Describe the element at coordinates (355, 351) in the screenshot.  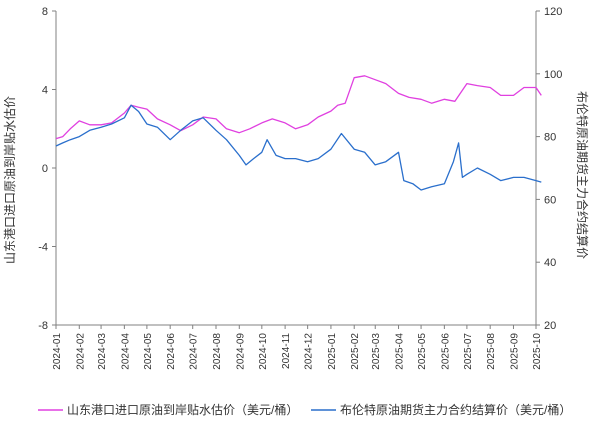
I see `x-tick-label: 2025-02` at that location.